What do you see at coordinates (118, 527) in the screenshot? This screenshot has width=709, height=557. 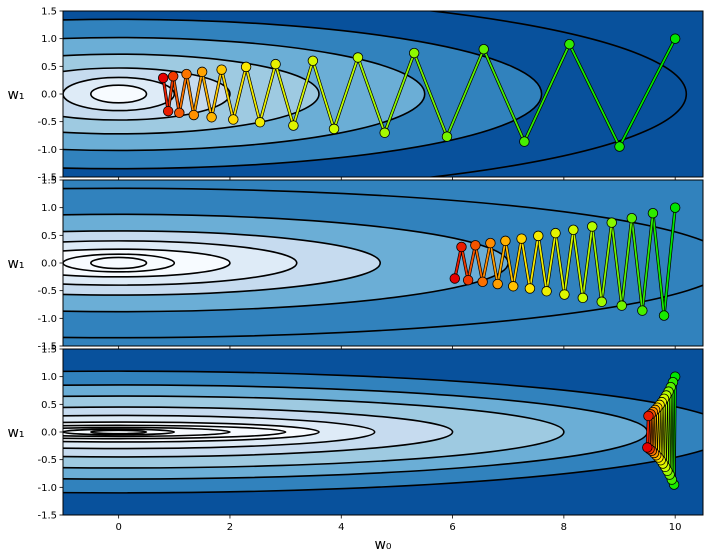 I see `x-tick-label: 0` at bounding box center [118, 527].